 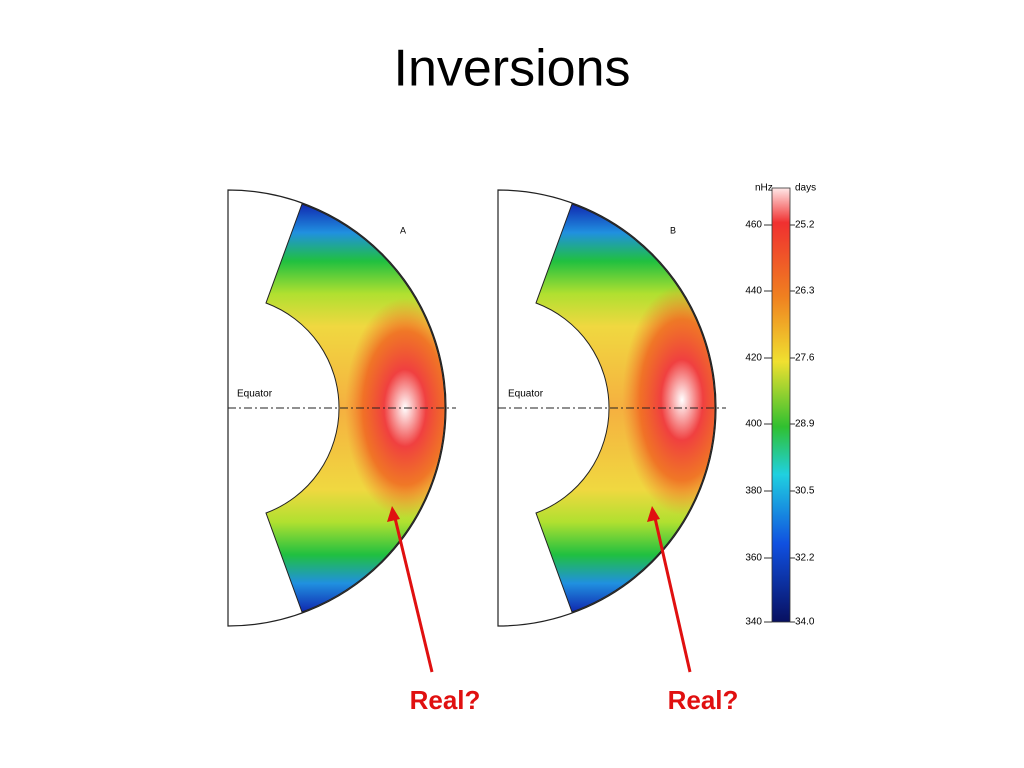 I want to click on tick-label: 30.5, so click(x=805, y=491).